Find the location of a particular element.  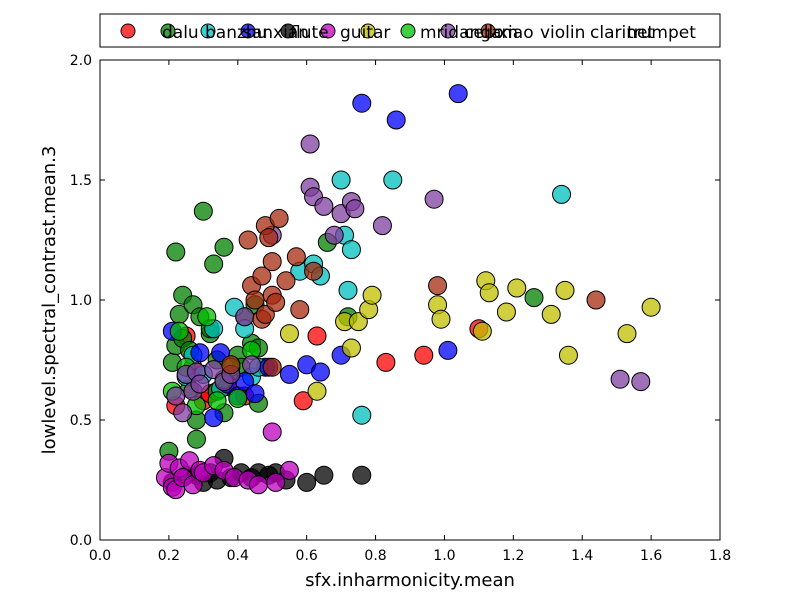

x-tick-label: 1.4 is located at coordinates (582, 556).